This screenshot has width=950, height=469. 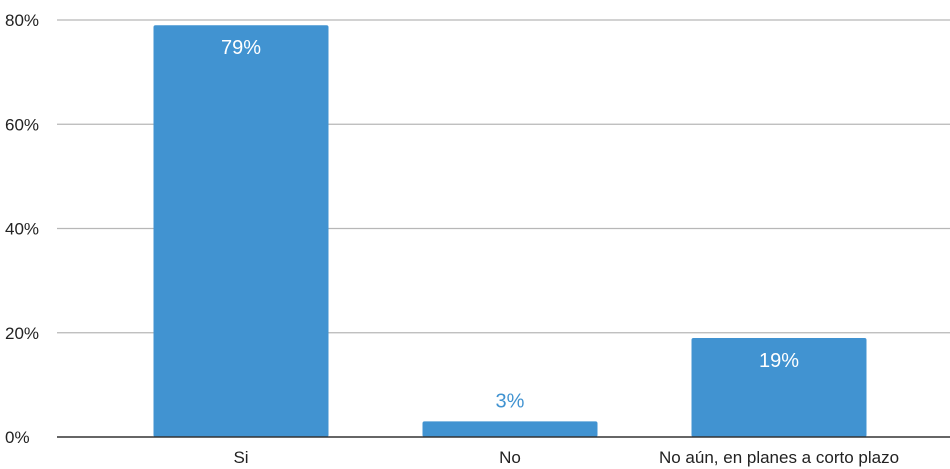 I want to click on y-tick-label: 80%, so click(x=22, y=20).